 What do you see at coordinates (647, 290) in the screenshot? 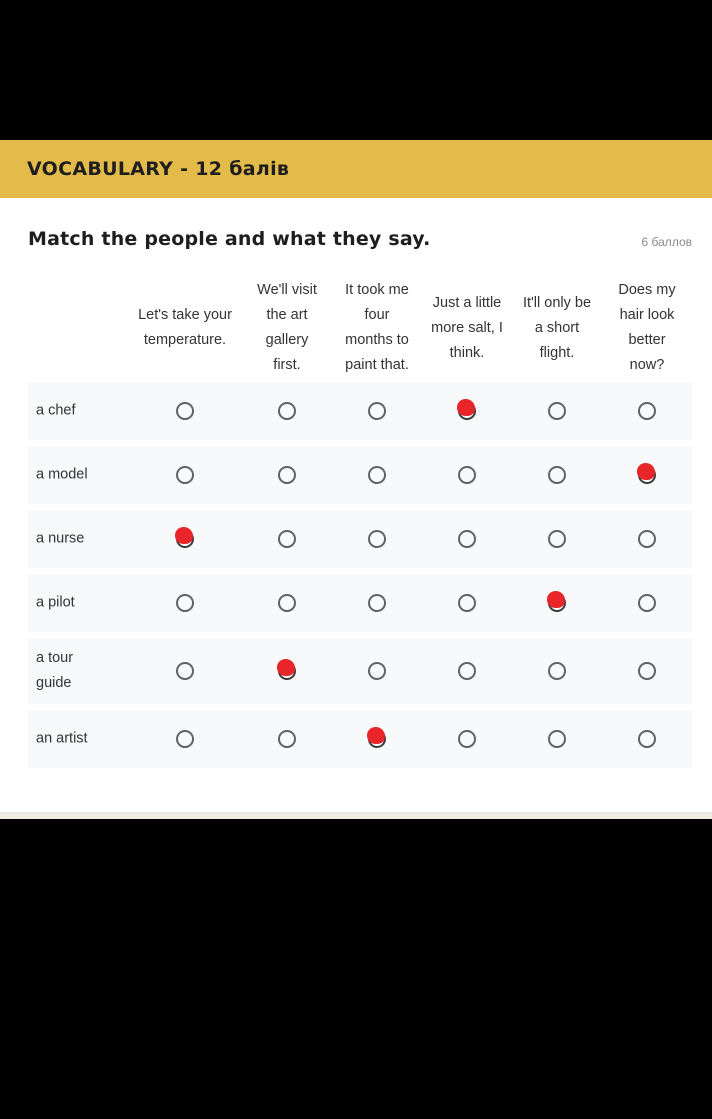
I see `column-header-line: Does my` at bounding box center [647, 290].